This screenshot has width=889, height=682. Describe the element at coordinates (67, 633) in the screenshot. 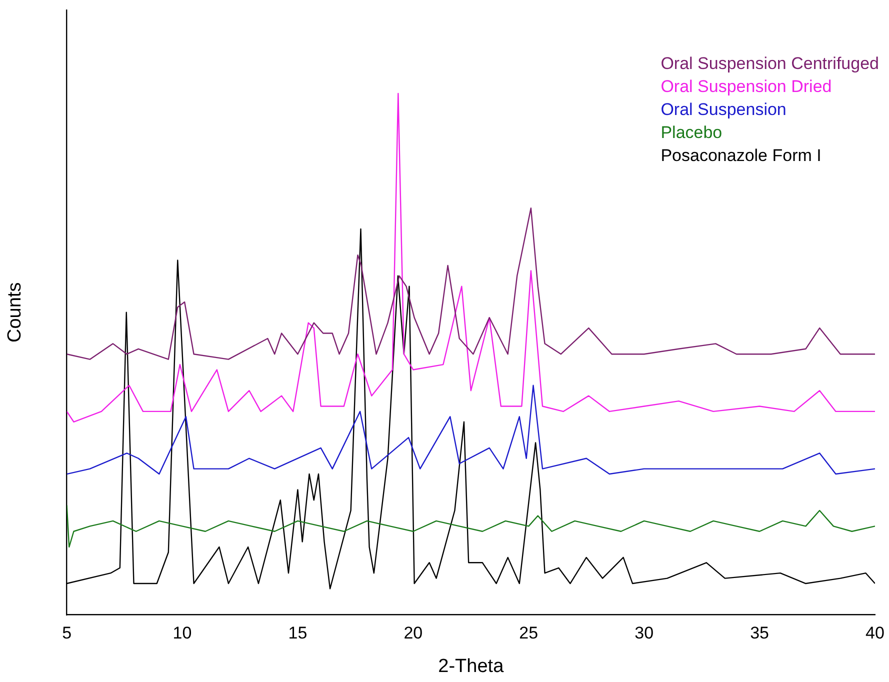

I see `x-tick-label: 5` at that location.